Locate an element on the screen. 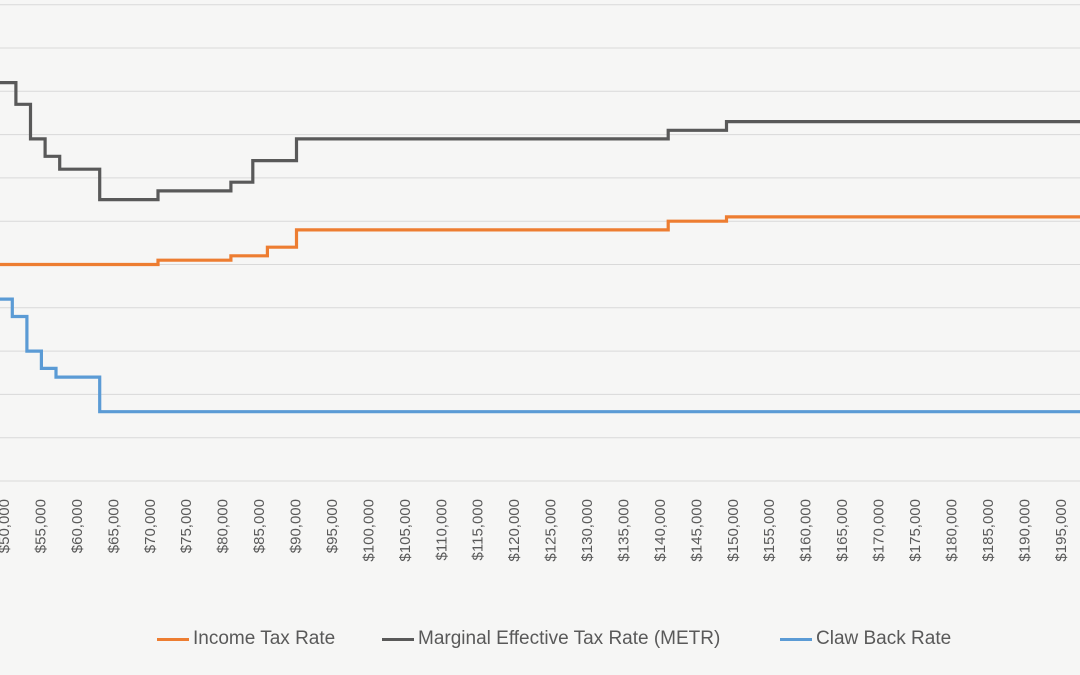 The height and width of the screenshot is (675, 1080). legend-swatch-metr is located at coordinates (398, 639).